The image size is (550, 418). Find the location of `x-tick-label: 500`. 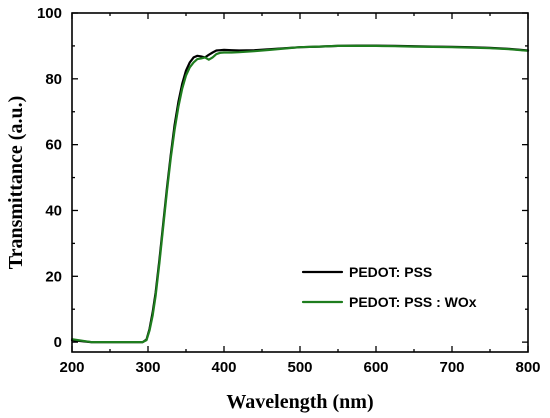

x-tick-label: 500 is located at coordinates (299, 367).